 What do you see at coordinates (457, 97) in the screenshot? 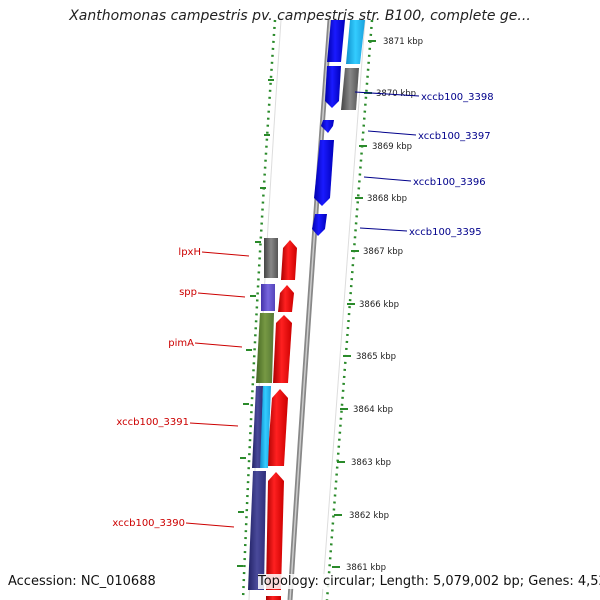
I see `gene-label-text: xccb100_3398` at bounding box center [457, 97].